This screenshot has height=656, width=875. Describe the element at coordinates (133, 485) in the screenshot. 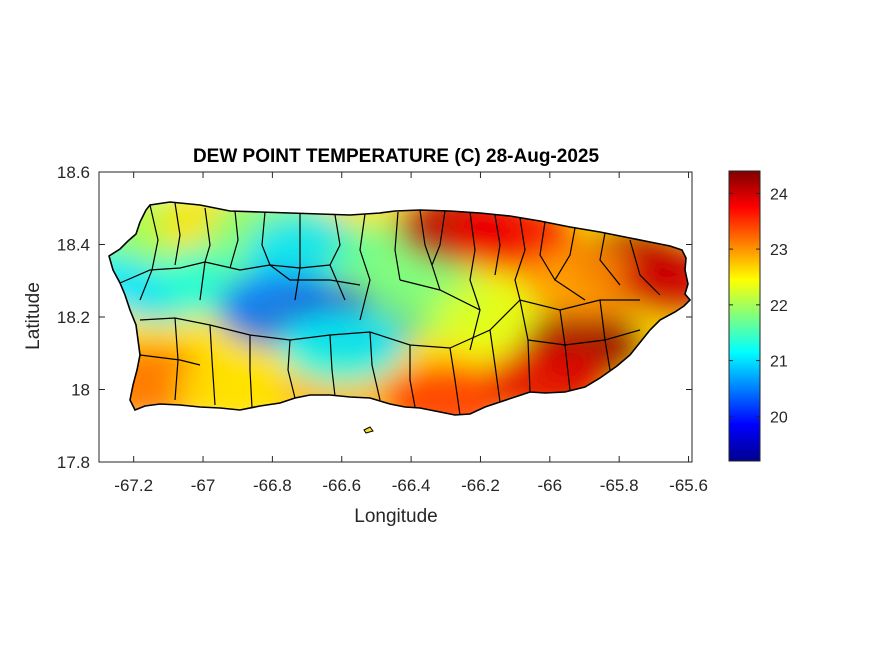

I see `x-tick-label: -67.2` at that location.